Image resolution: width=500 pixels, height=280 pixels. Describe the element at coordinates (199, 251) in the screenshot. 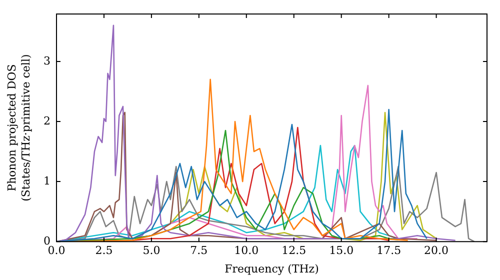

I see `x-tick-label: 7.5` at that location.